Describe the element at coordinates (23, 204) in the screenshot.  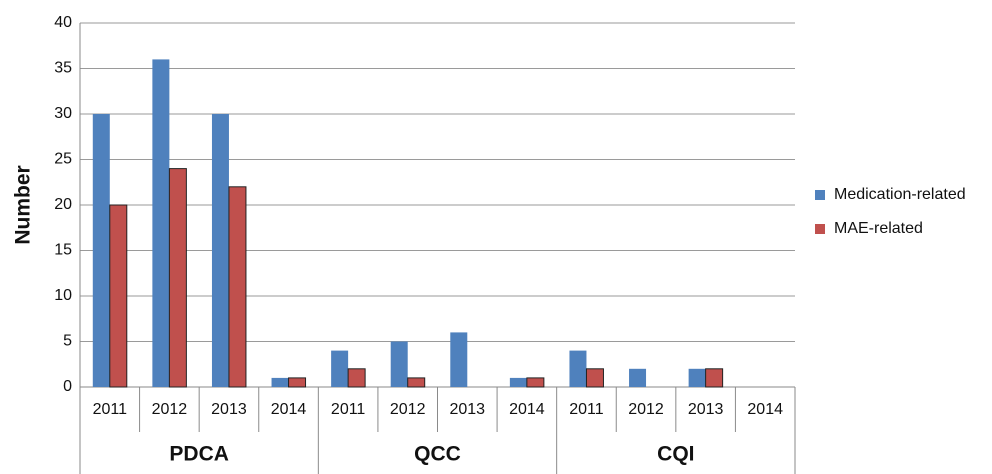
I see `y-axis-title: Number` at that location.